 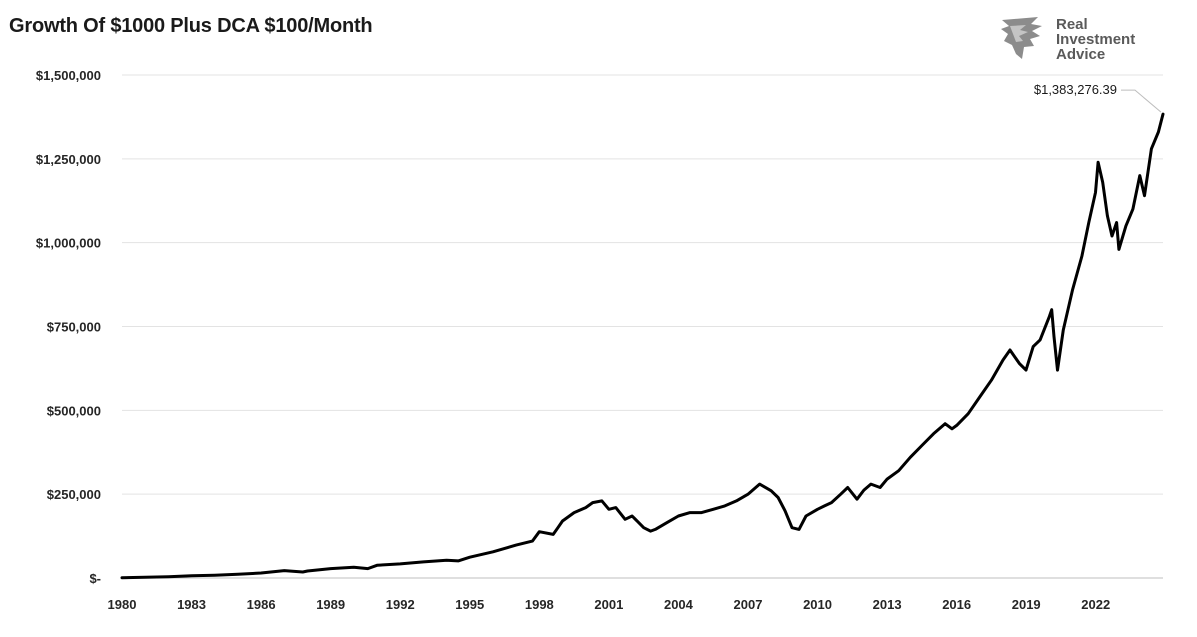 I want to click on x-tick-label: 1998, so click(x=539, y=604).